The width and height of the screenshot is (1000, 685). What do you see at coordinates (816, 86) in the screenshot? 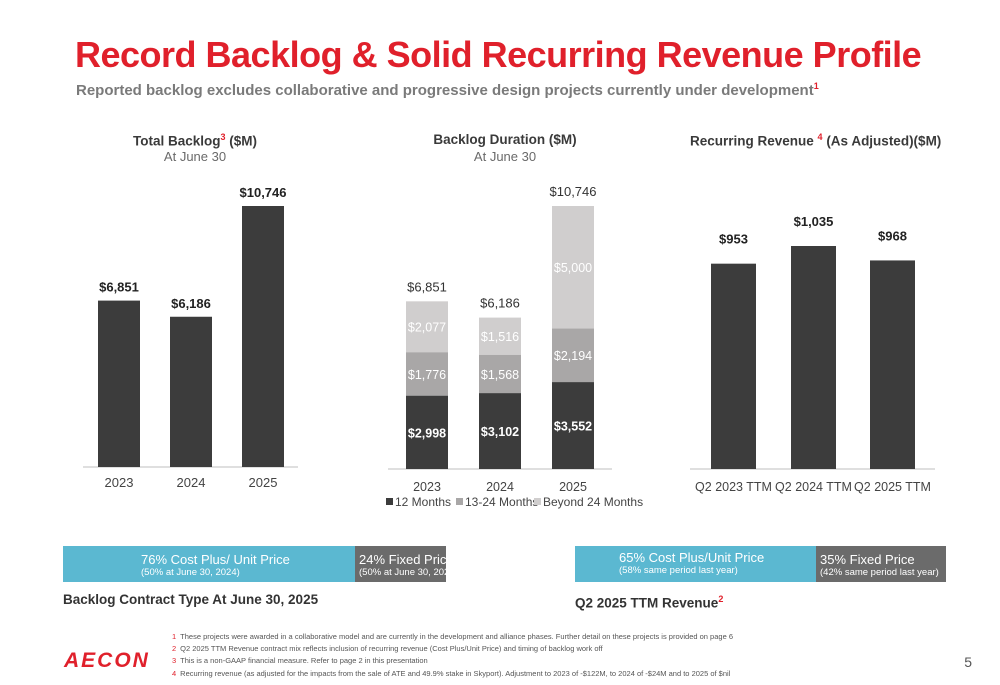
I see `subtitle-footnote-ref: 1` at bounding box center [816, 86].